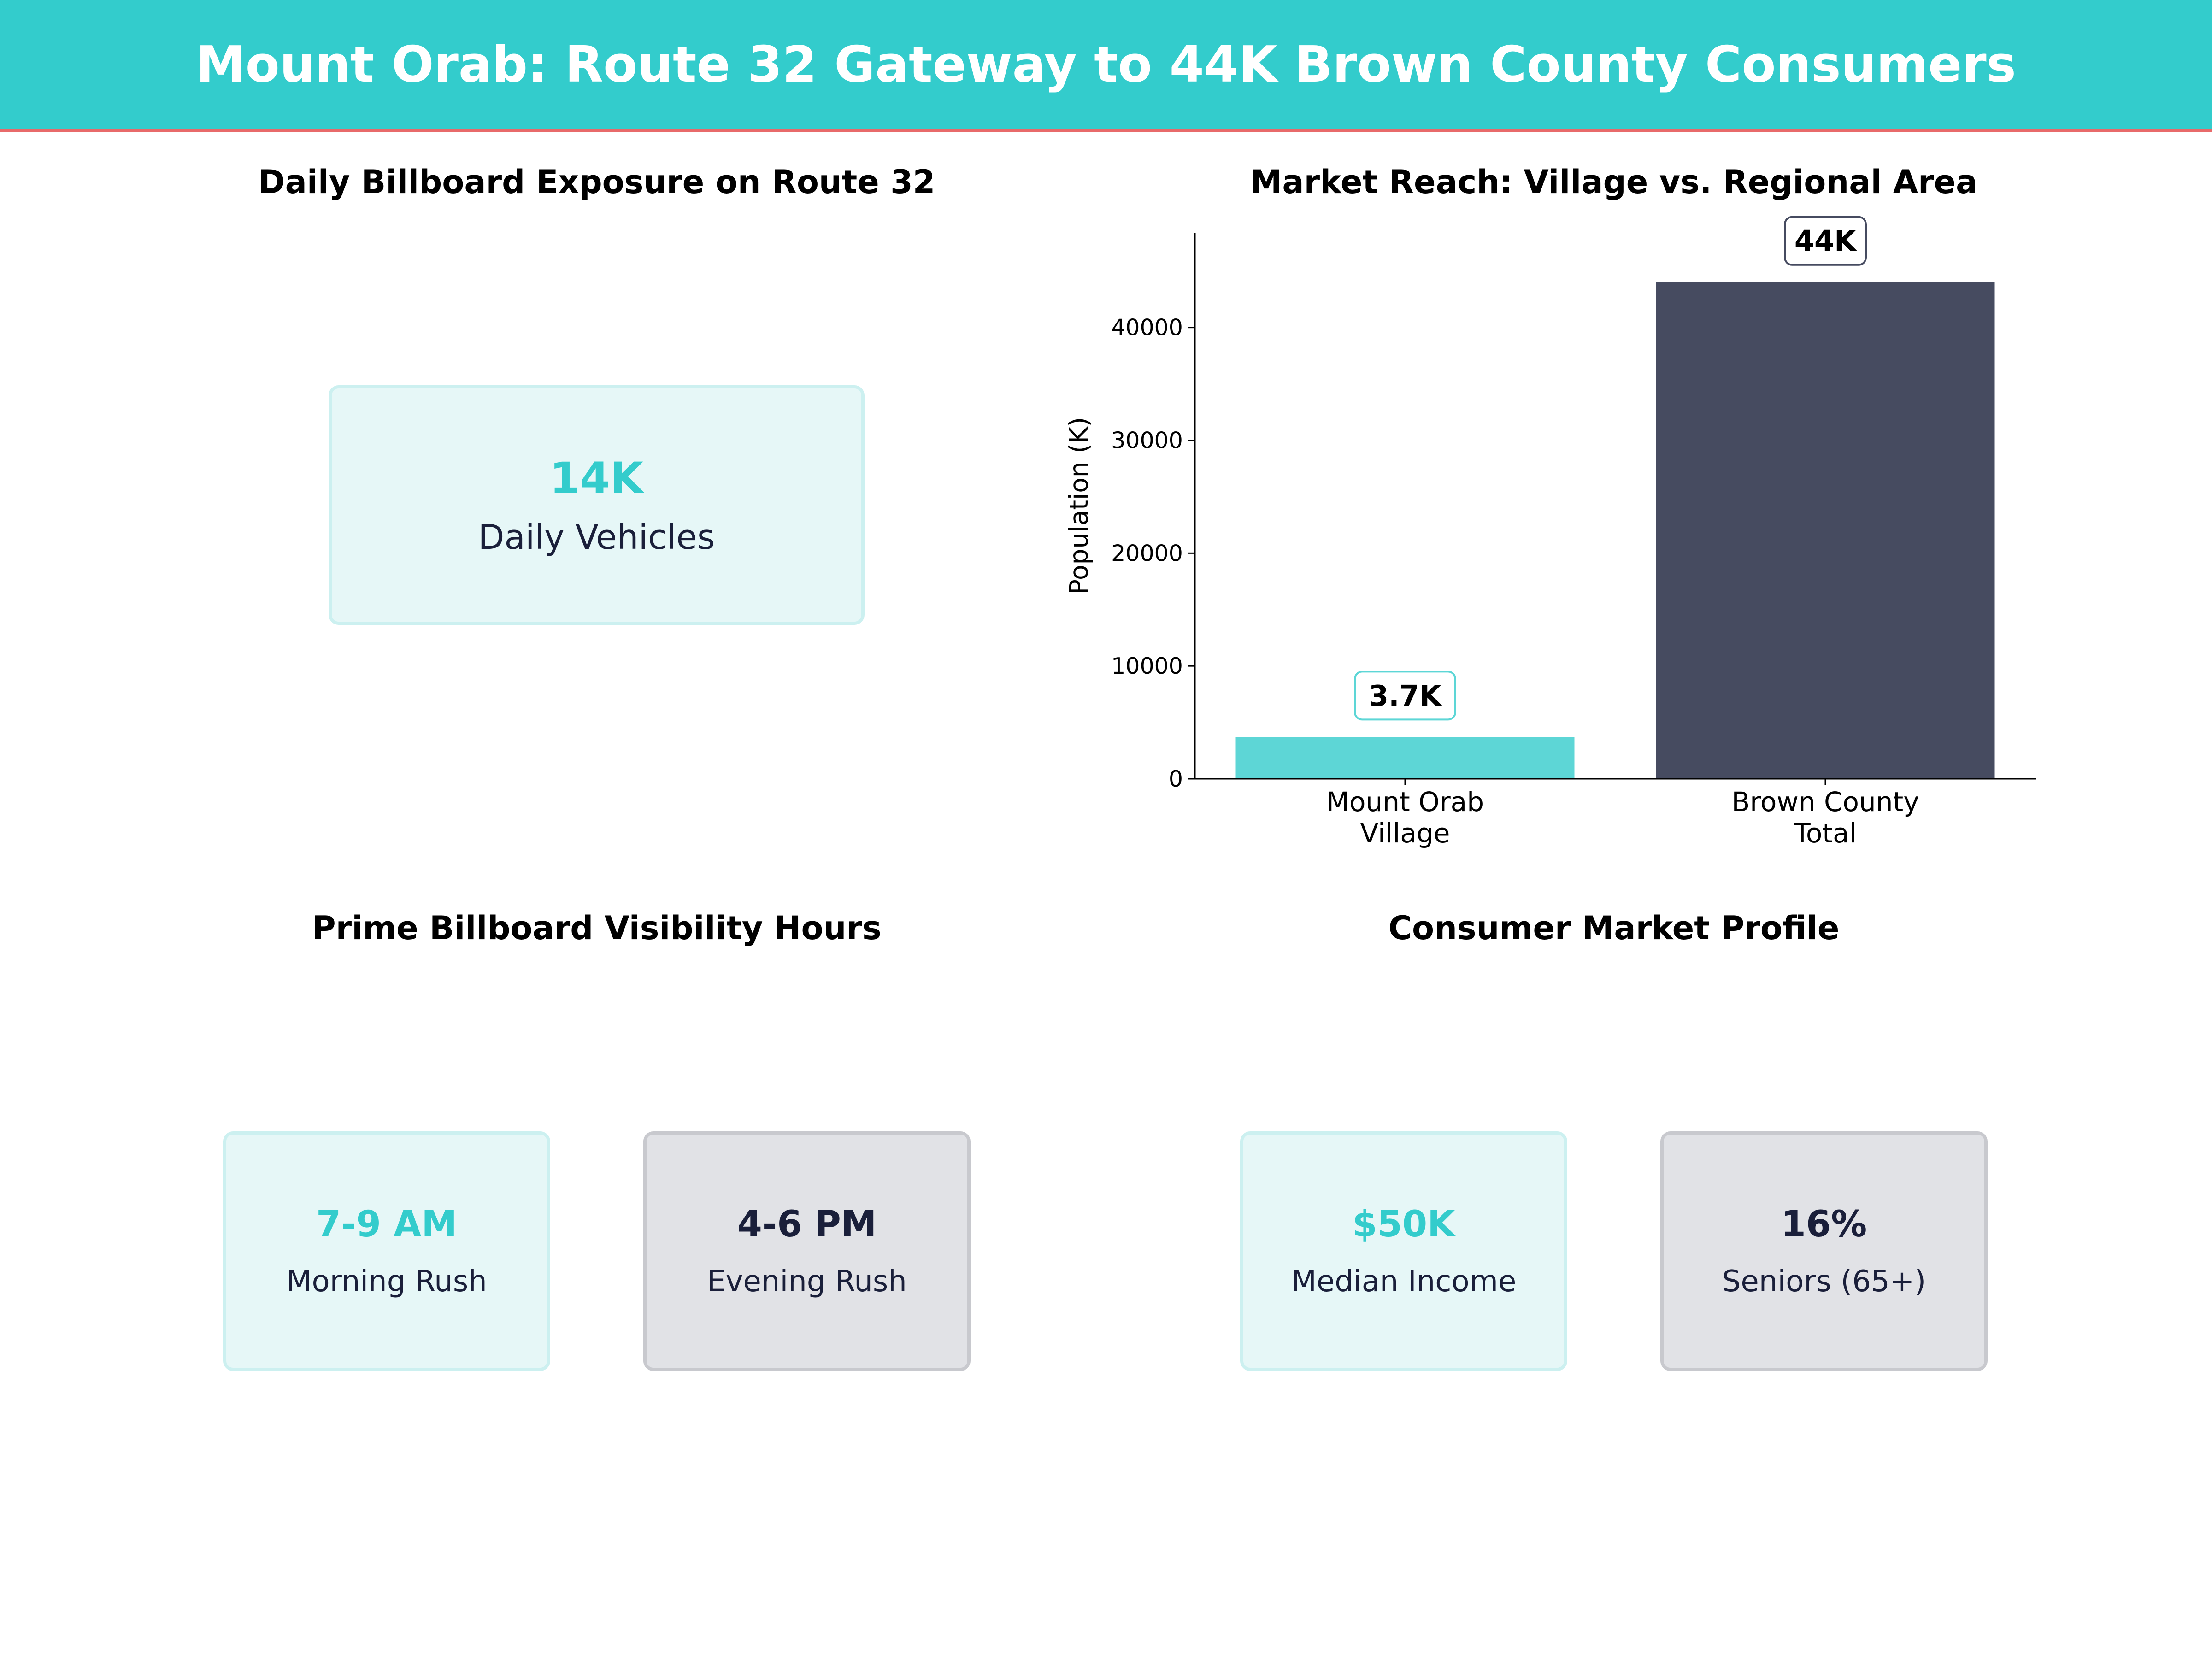 The width and height of the screenshot is (2212, 1659). I want to click on exposure-title: Daily Billboard Exposure on Route 32, so click(596, 182).